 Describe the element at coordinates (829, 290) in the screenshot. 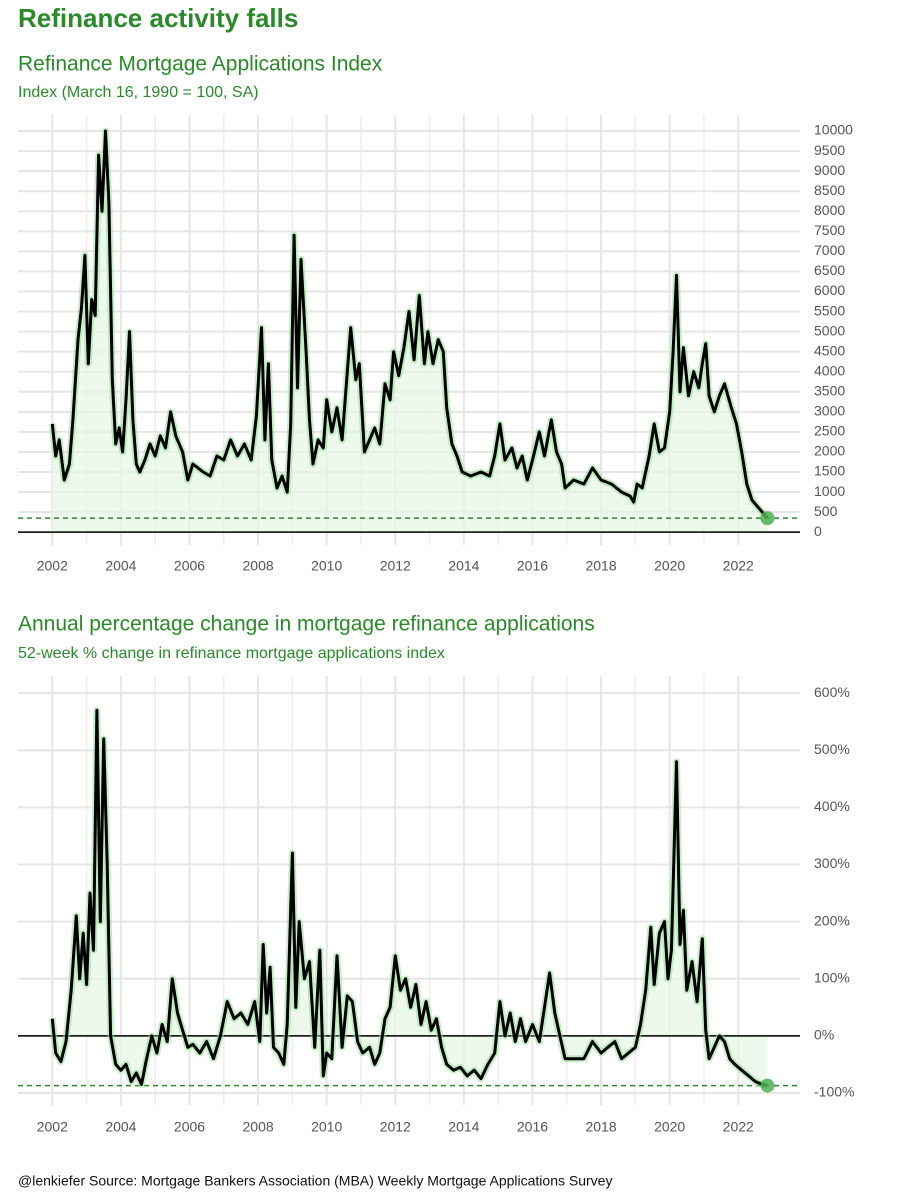

I see `y-tick-label: 6000` at that location.